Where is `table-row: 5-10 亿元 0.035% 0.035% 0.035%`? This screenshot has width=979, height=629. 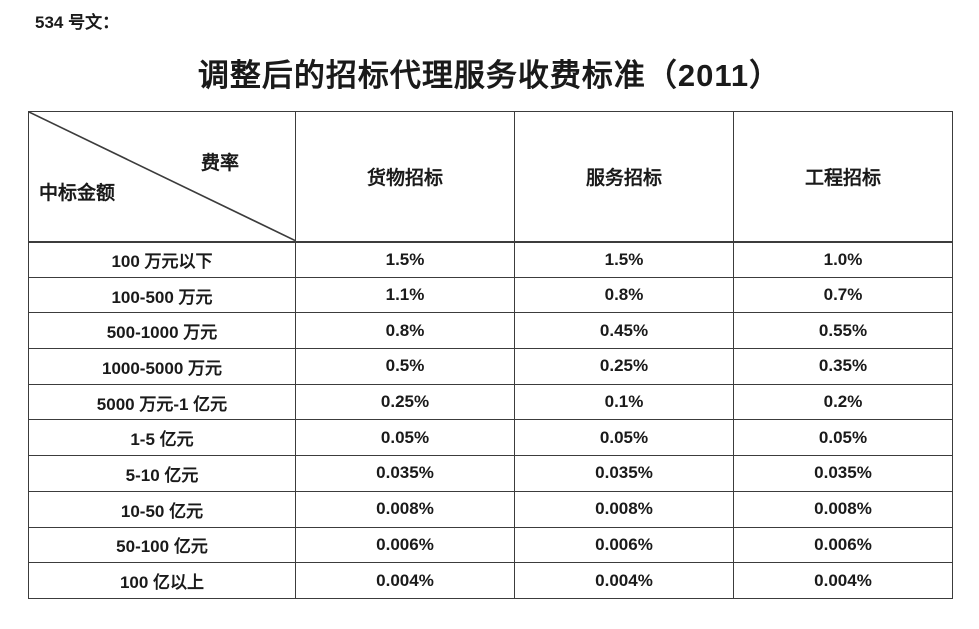
table-row: 5-10 亿元 0.035% 0.035% 0.035% is located at coordinates (490, 473).